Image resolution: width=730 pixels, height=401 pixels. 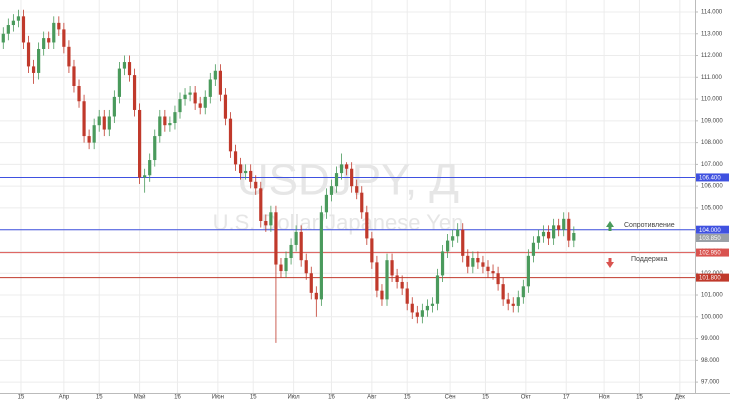 What do you see at coordinates (610, 263) in the screenshot?
I see `support-arrow` at bounding box center [610, 263].